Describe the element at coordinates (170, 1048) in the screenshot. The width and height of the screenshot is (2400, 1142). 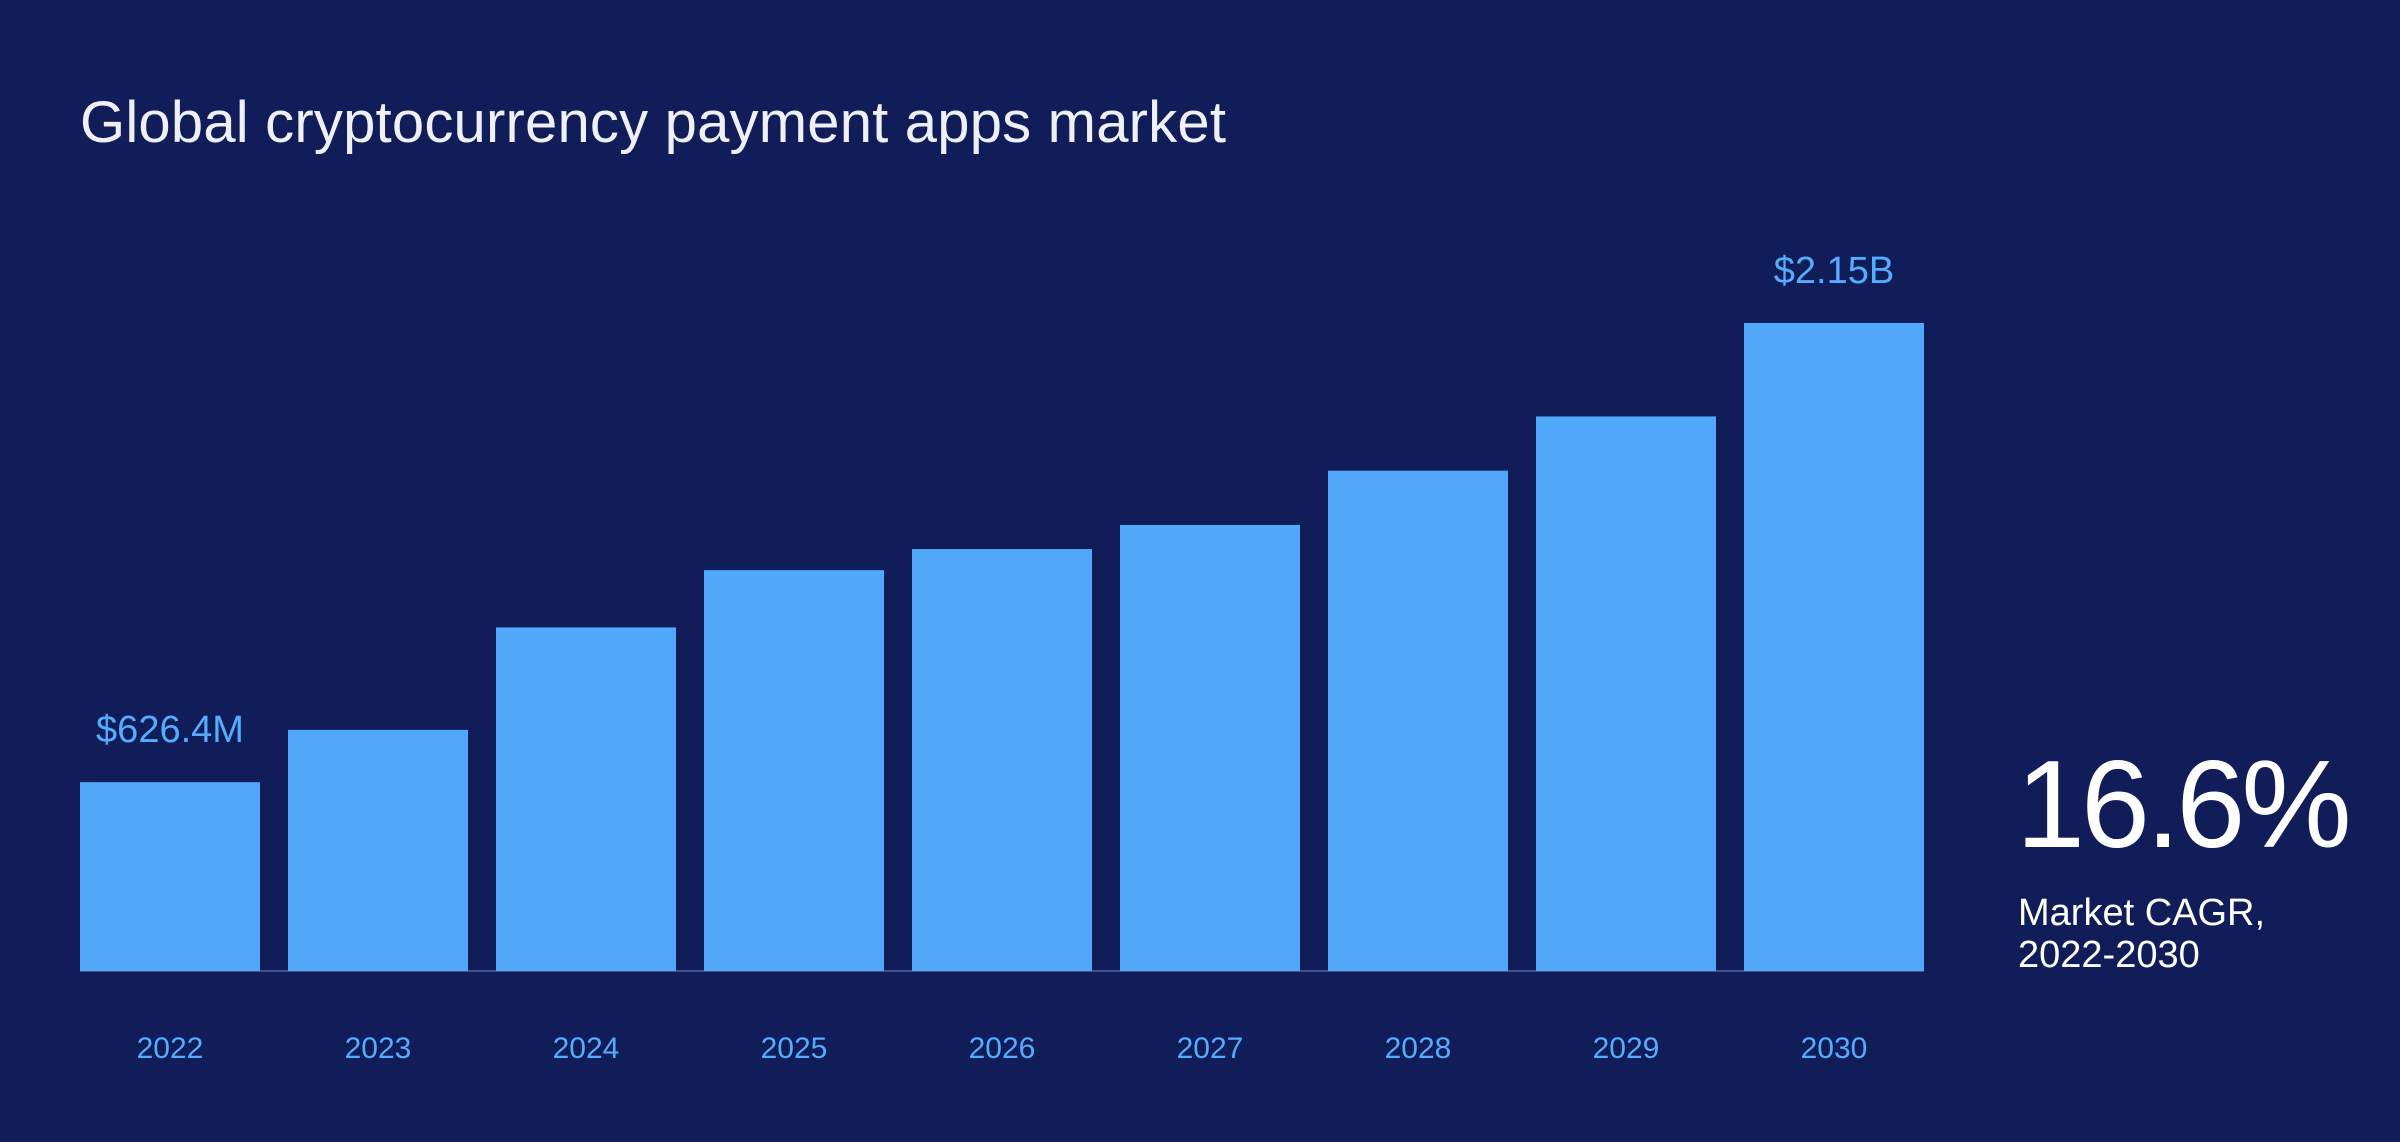
I see `x-tick-label-2022: 2022` at that location.